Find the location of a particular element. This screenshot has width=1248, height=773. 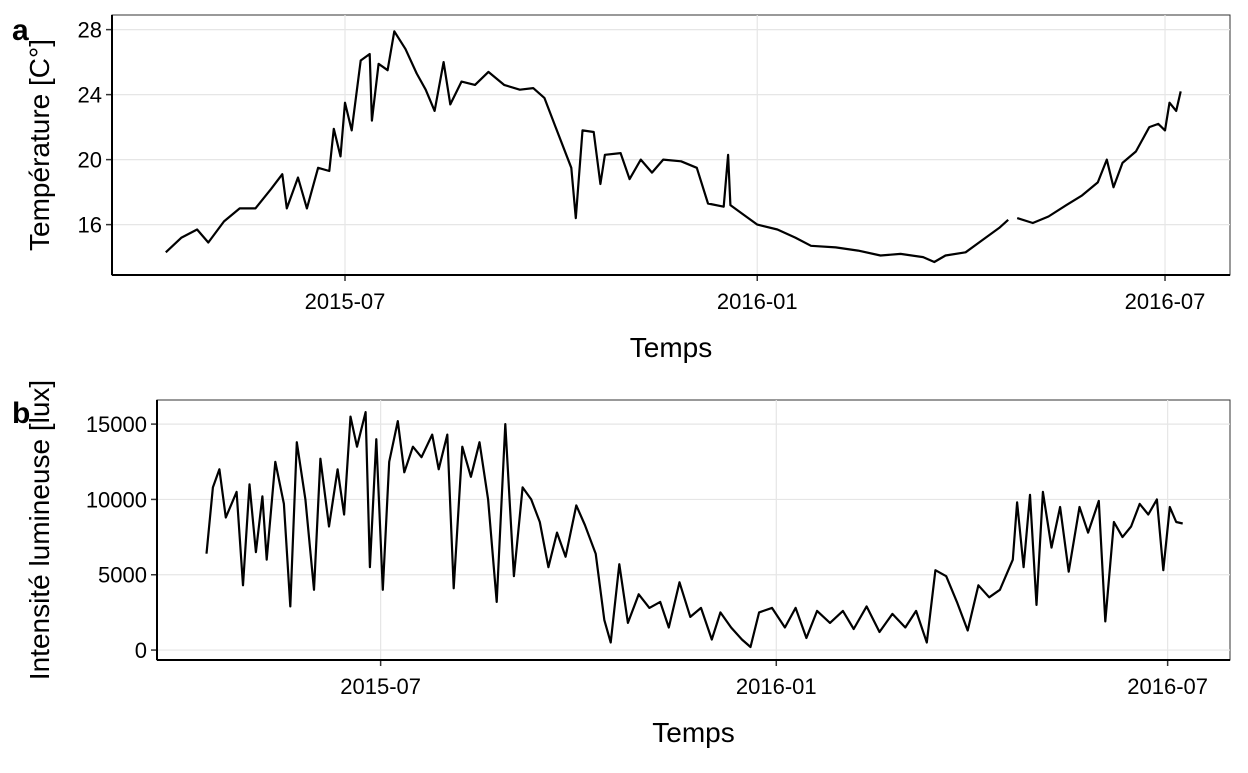

y-tick-label: 24 is located at coordinates (90, 95).